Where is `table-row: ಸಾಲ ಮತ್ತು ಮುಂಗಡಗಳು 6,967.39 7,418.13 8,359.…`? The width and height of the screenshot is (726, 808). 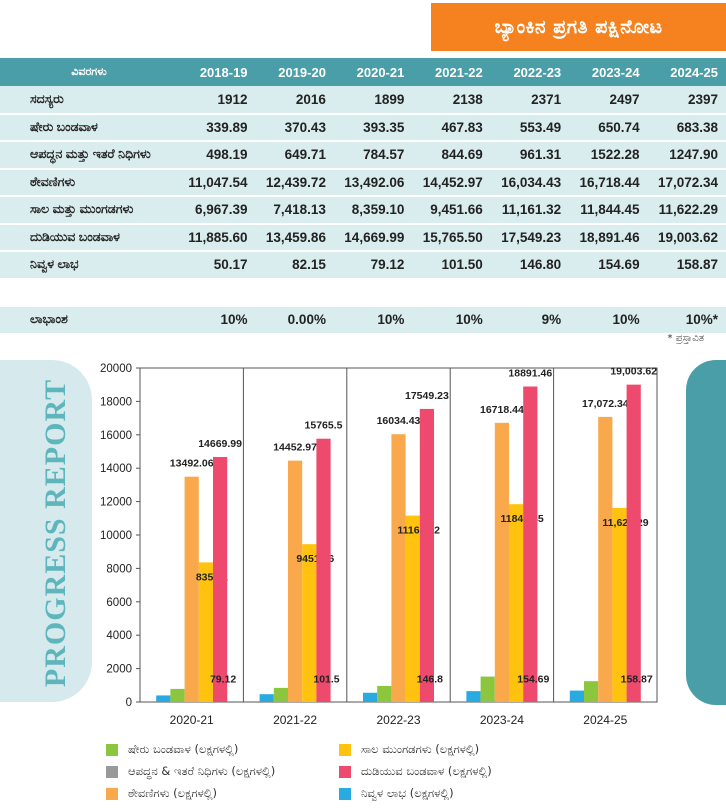 table-row: ಸಾಲ ಮತ್ತು ಮುಂಗಡಗಳು 6,967.39 7,418.13 8,359.… is located at coordinates (363, 210).